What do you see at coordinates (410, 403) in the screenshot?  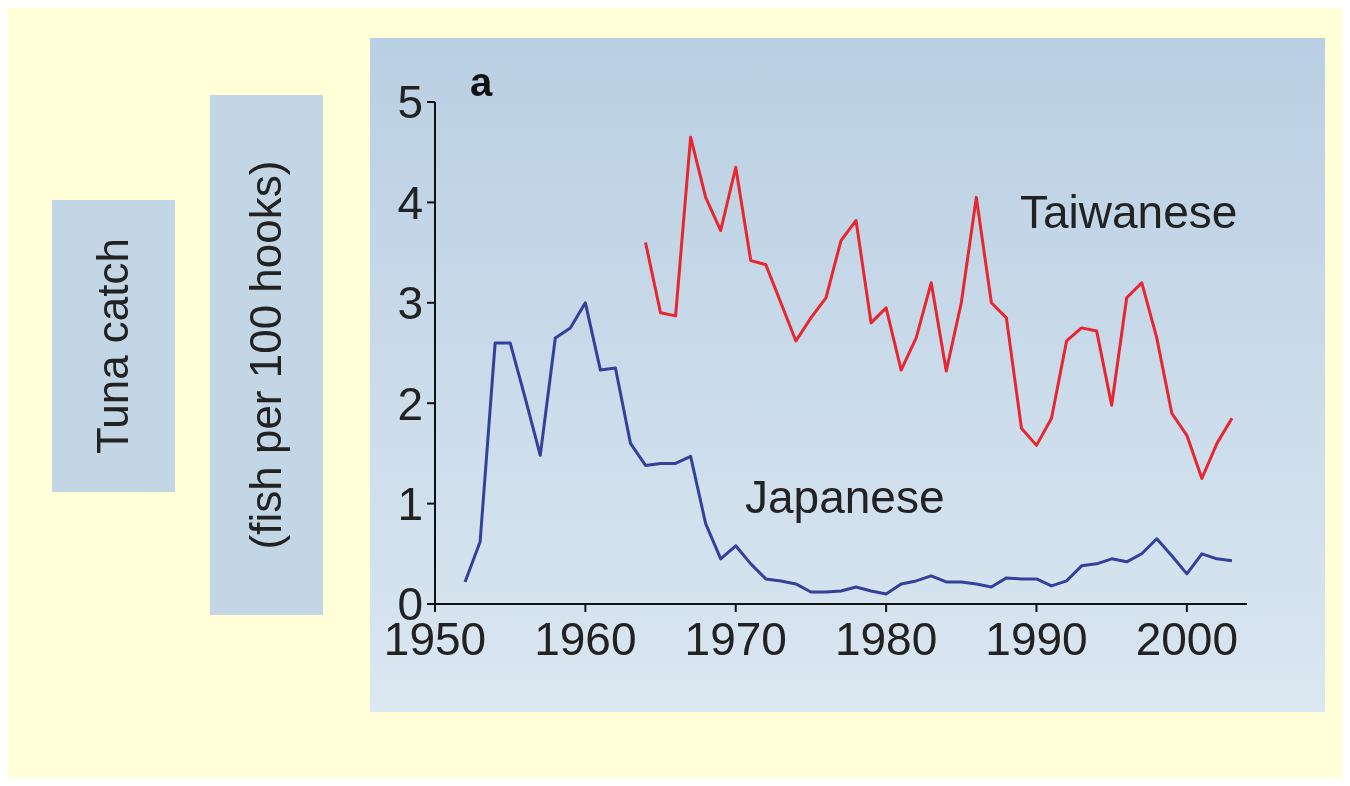 I see `y-tick-label: 2` at bounding box center [410, 403].